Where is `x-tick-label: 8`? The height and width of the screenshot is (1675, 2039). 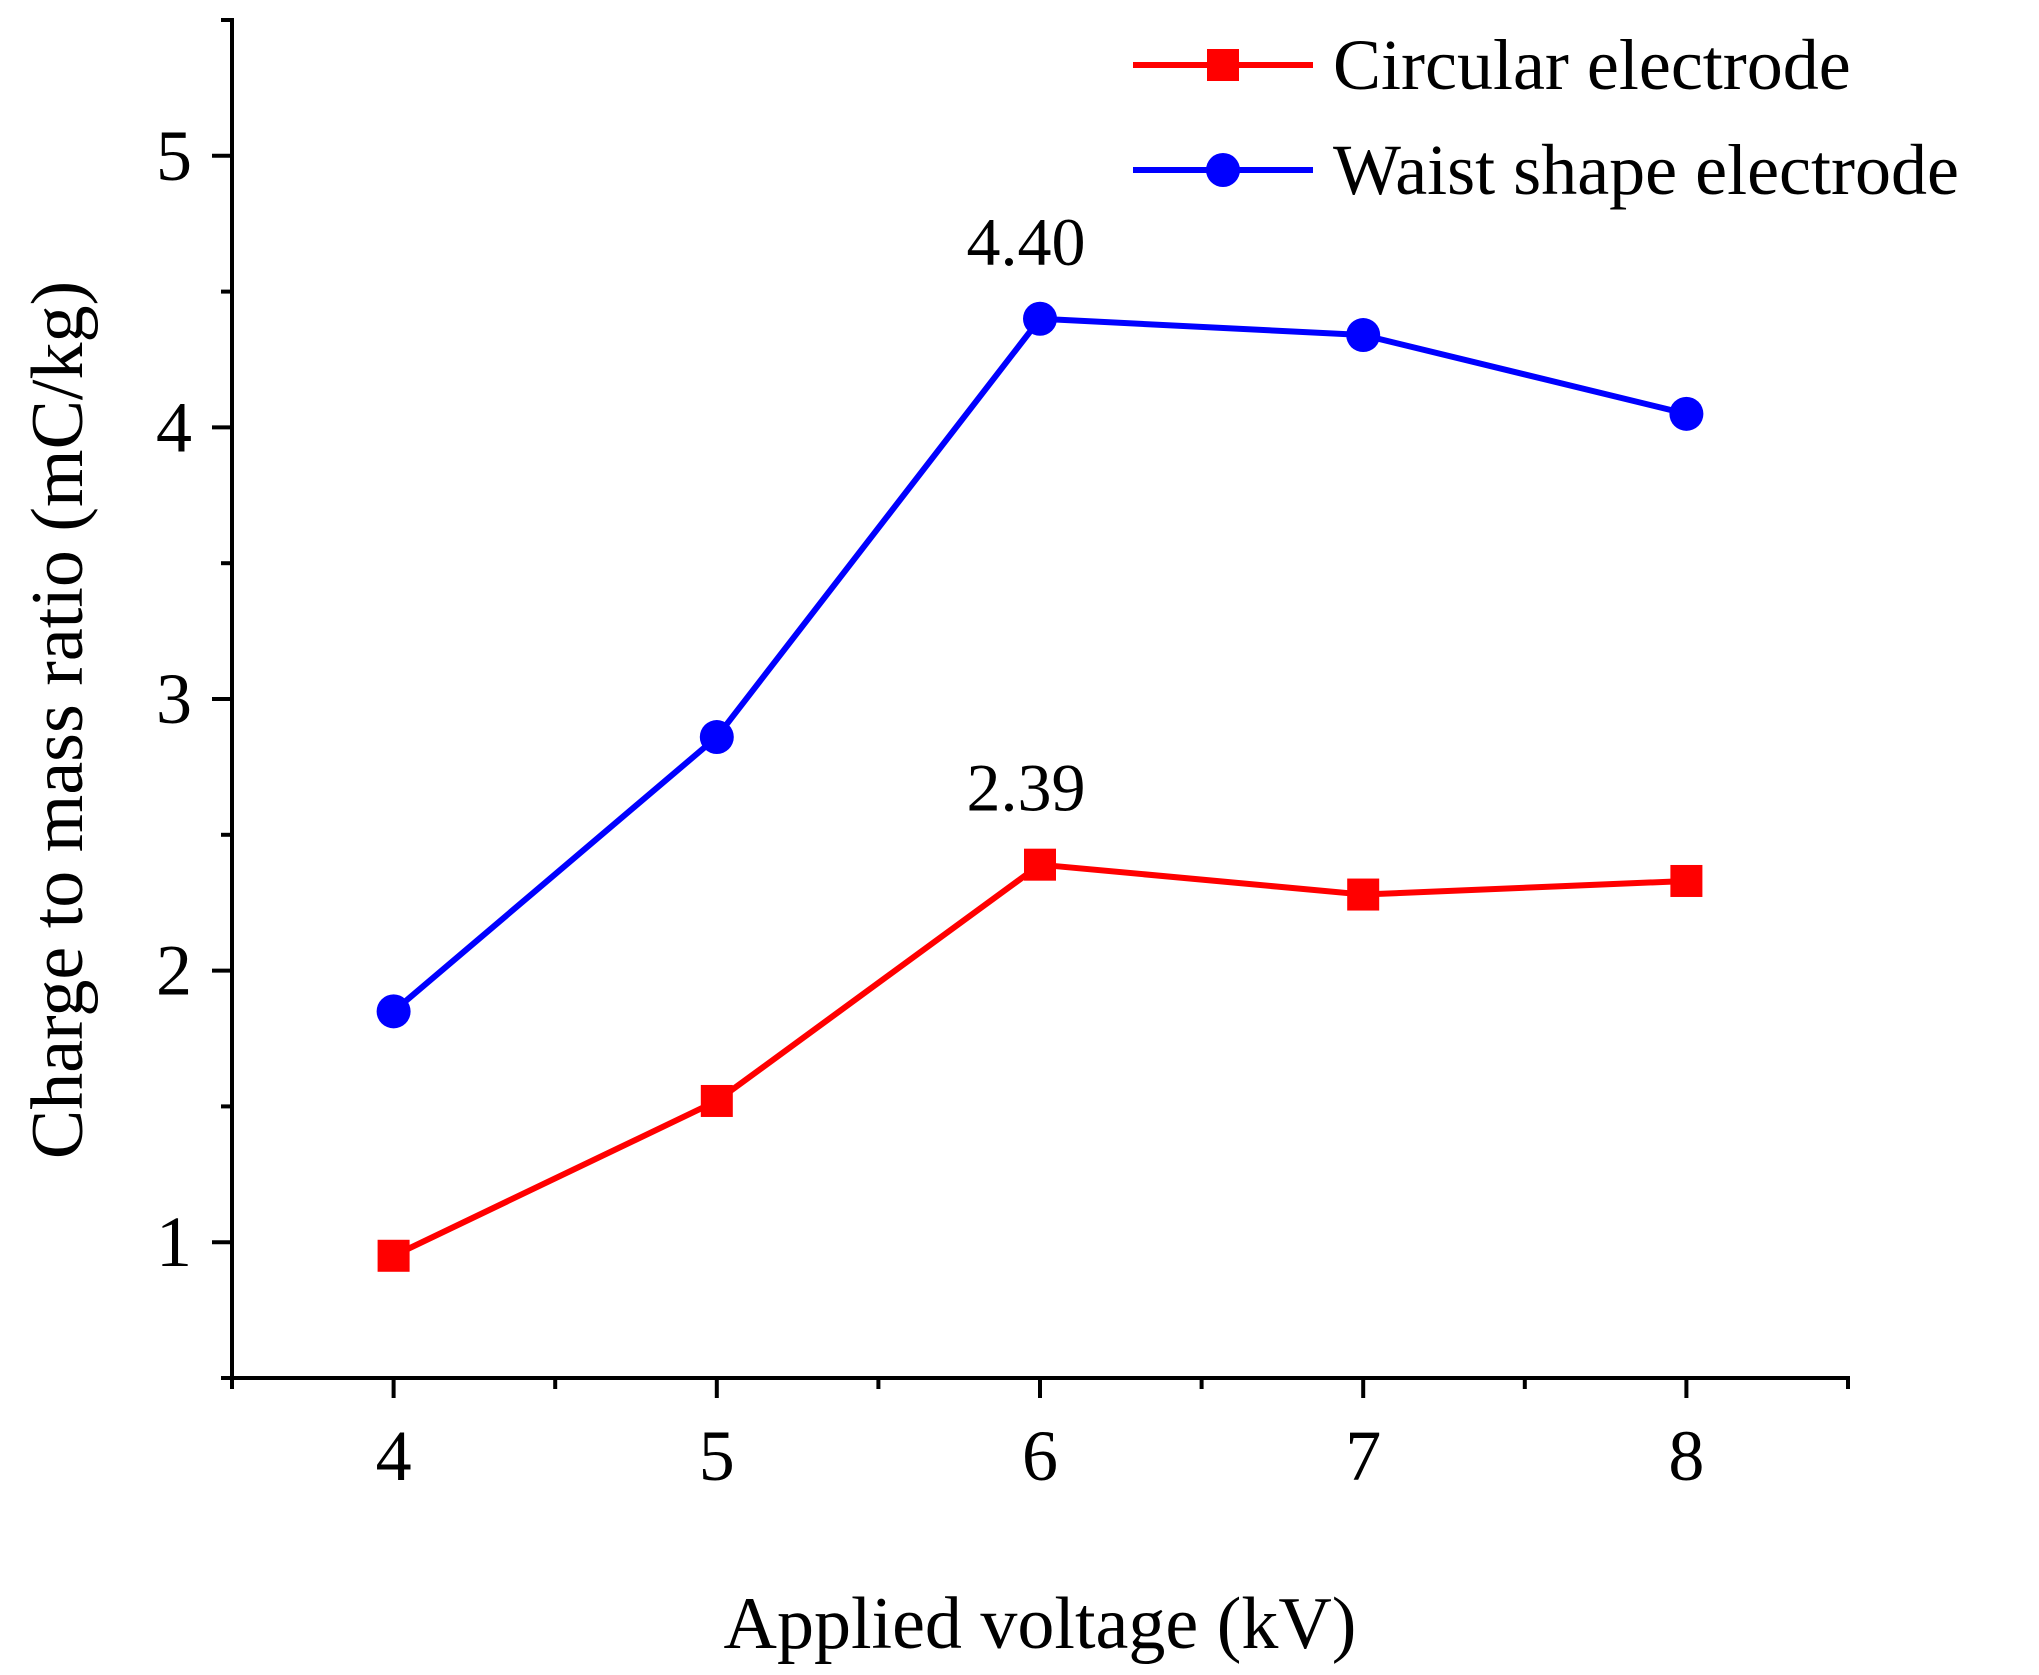
x-tick-label: 8 is located at coordinates (1686, 1456).